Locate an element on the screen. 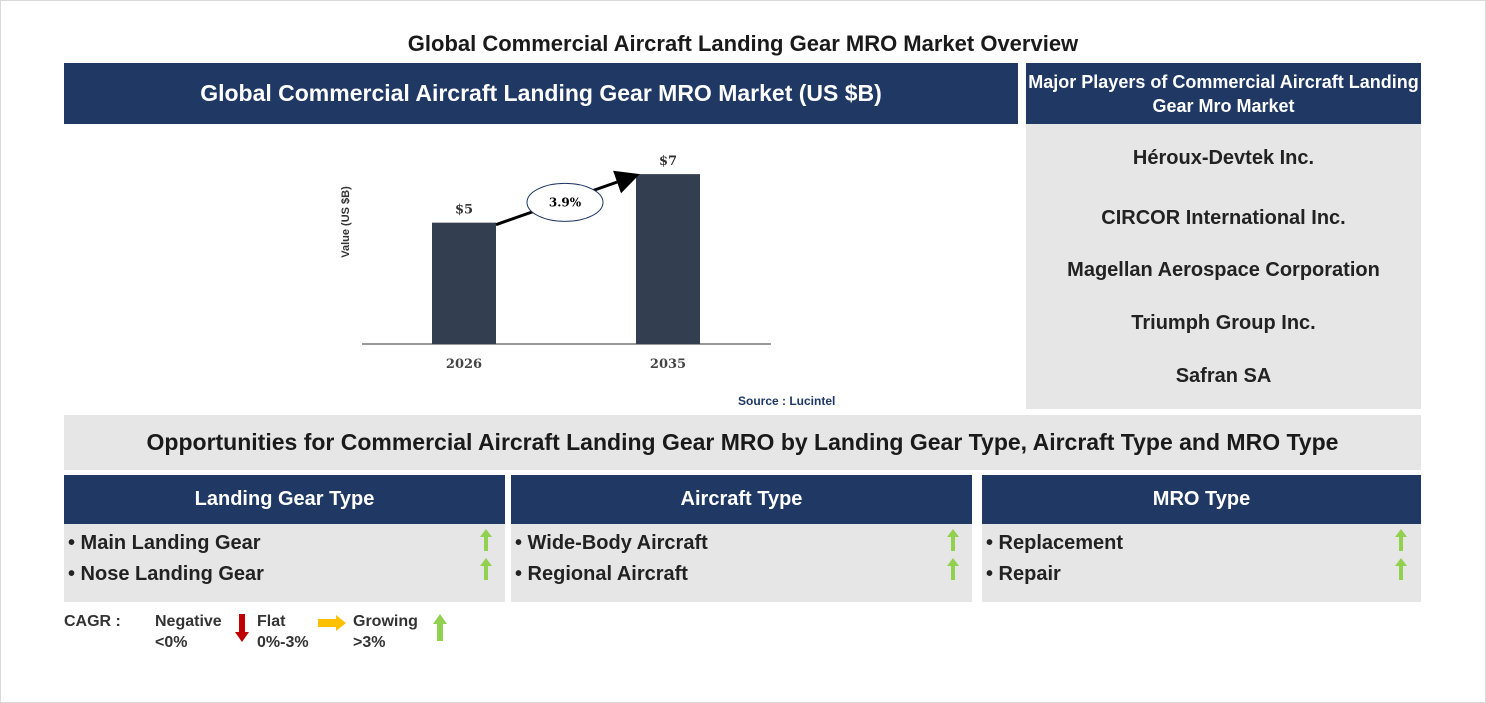  right-arrow-icon is located at coordinates (332, 623).